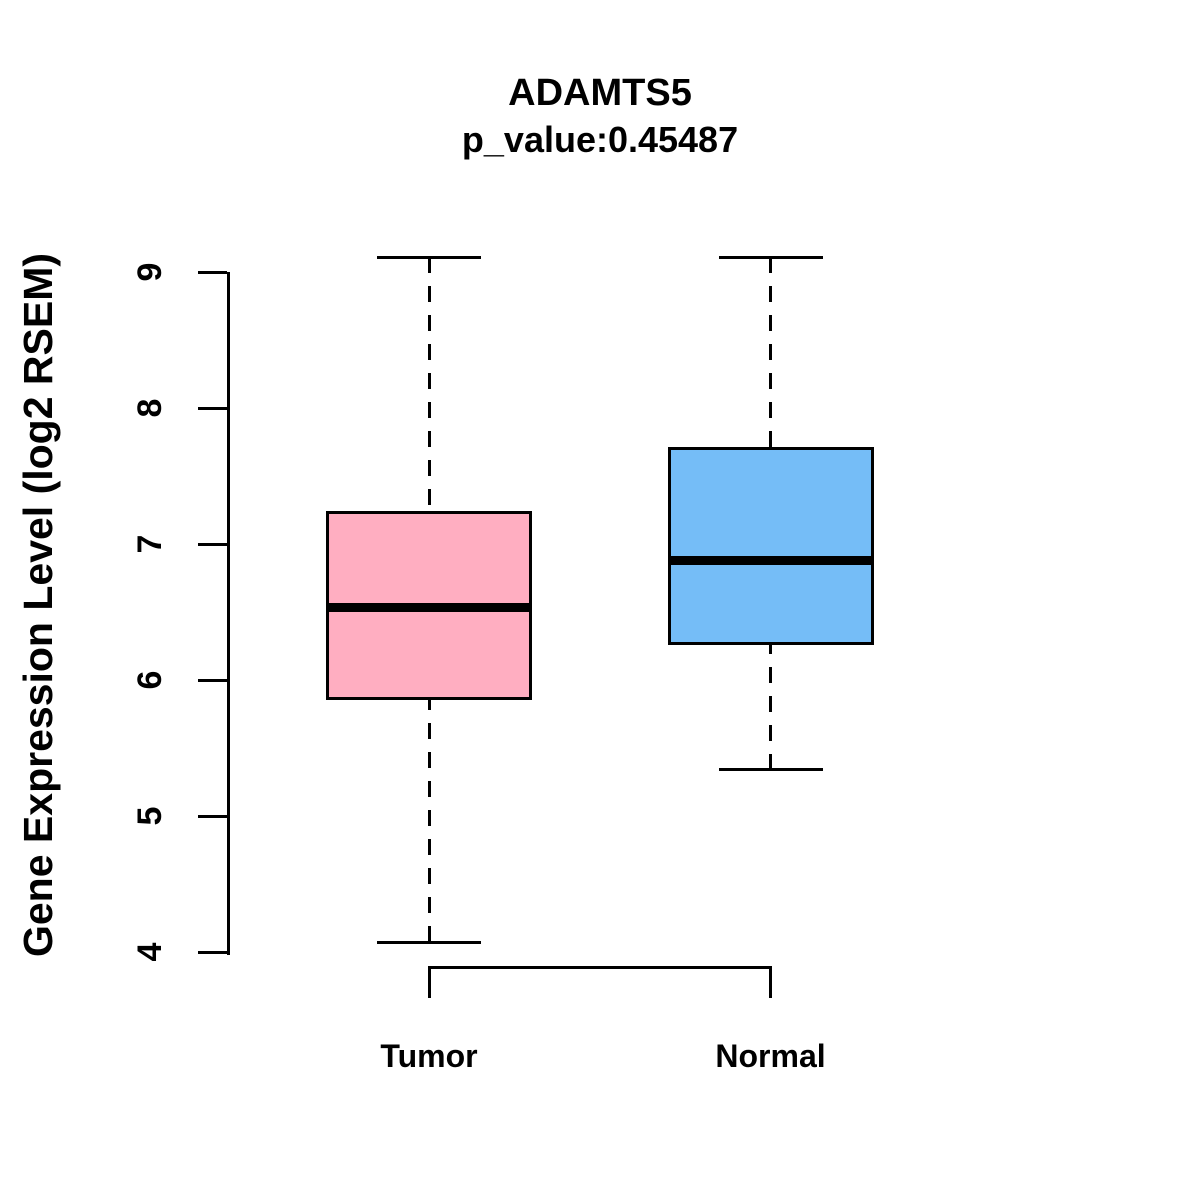  What do you see at coordinates (150, 272) in the screenshot?
I see `y-tick-label: 9` at bounding box center [150, 272].